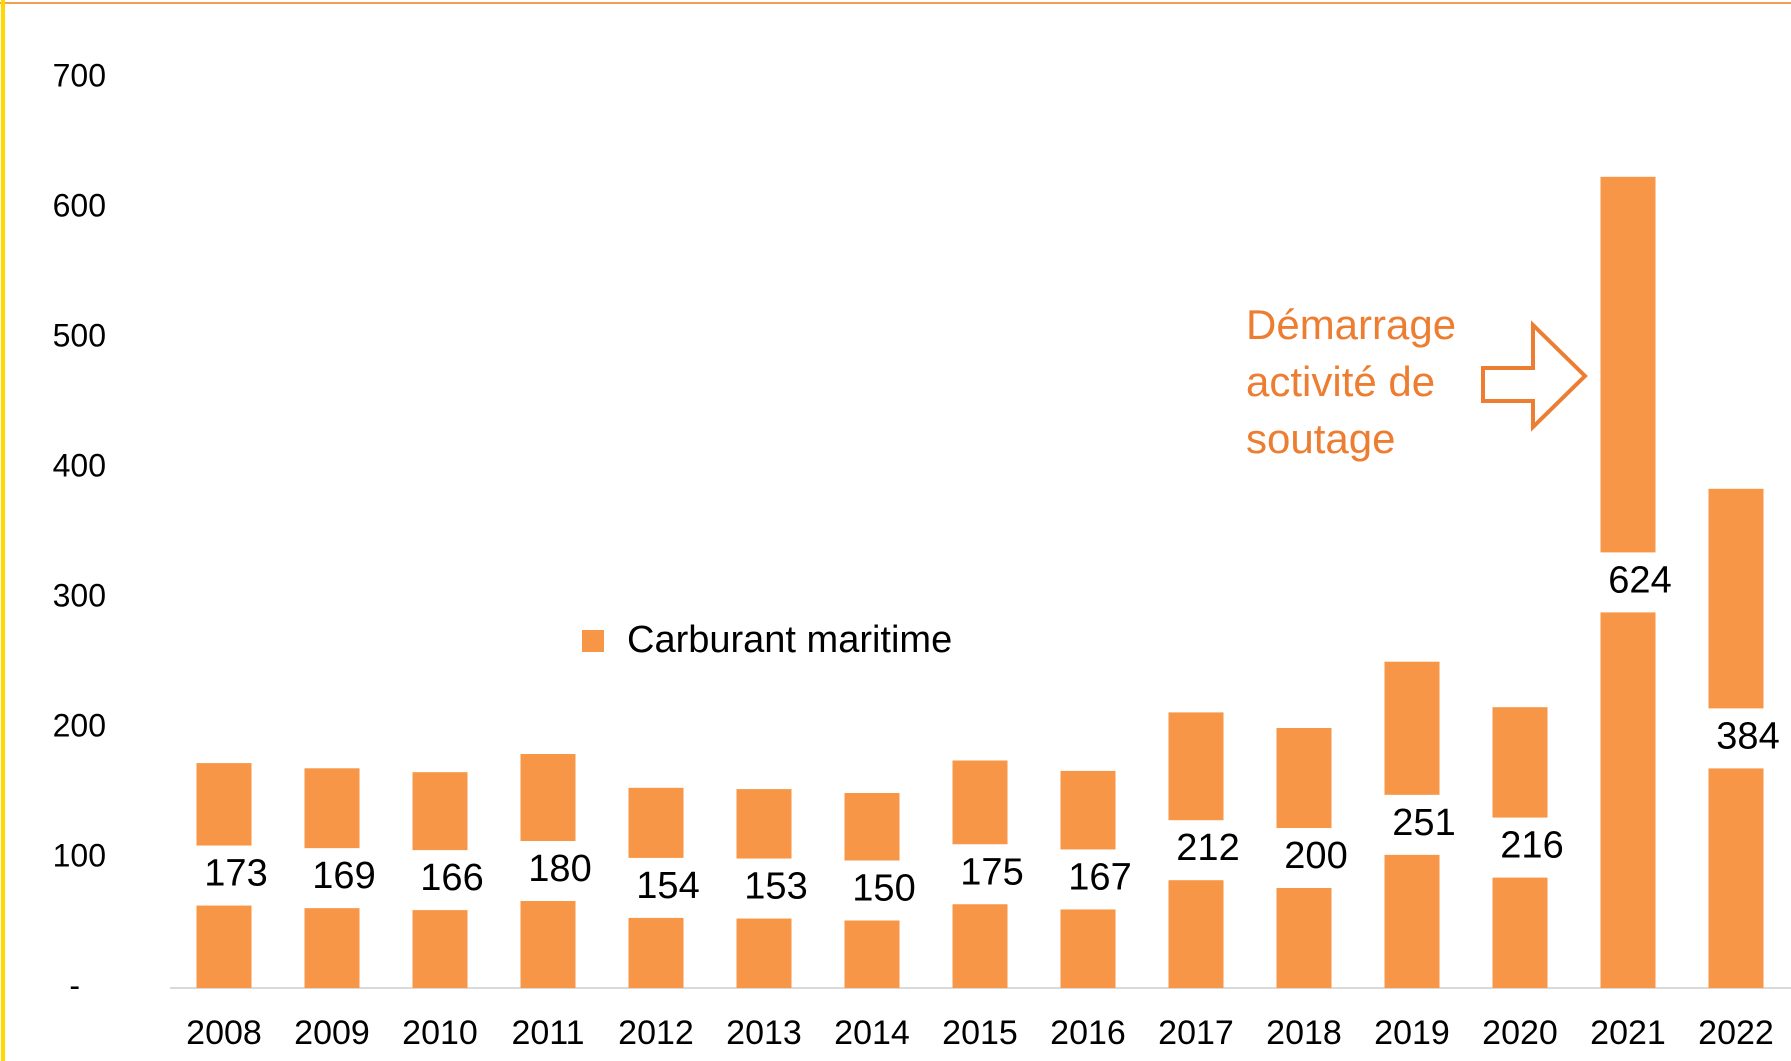 The width and height of the screenshot is (1791, 1061). I want to click on y-tick-label: 100, so click(79, 855).